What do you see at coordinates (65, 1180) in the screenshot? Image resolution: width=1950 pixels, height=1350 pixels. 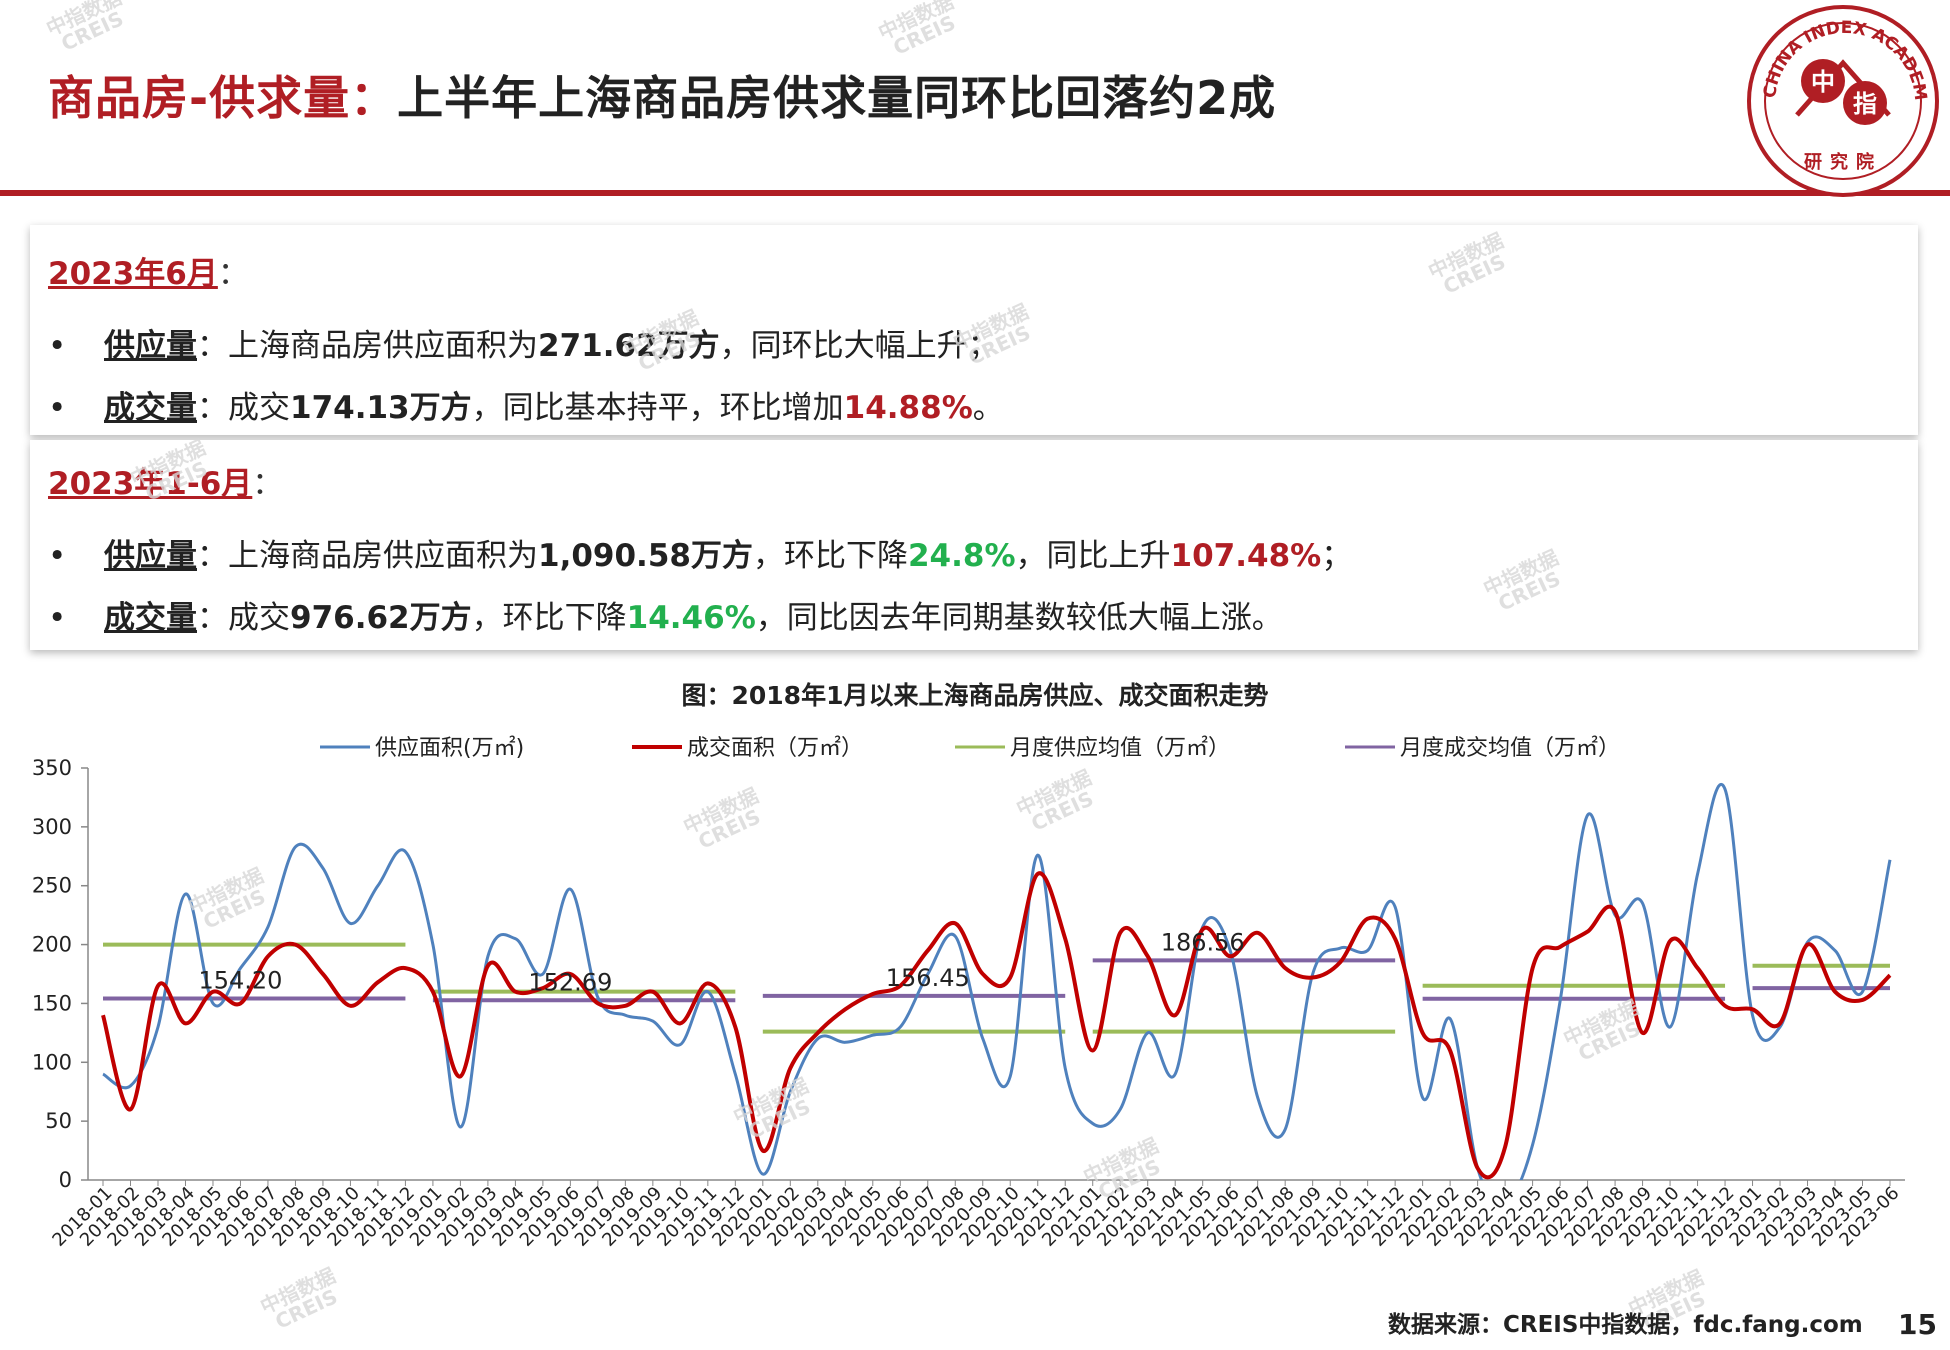 I see `y-tick-label: 0` at bounding box center [65, 1180].